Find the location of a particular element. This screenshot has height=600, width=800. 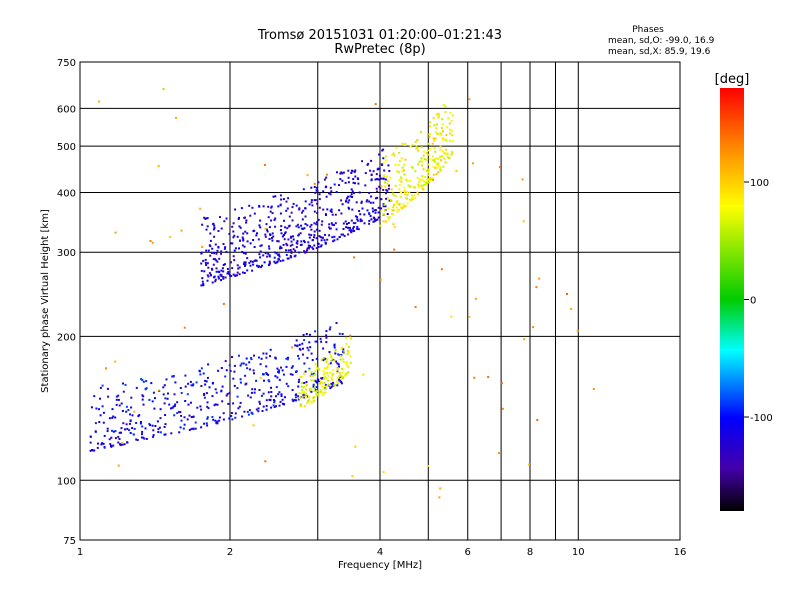

x-tick-label: 2 is located at coordinates (230, 552).